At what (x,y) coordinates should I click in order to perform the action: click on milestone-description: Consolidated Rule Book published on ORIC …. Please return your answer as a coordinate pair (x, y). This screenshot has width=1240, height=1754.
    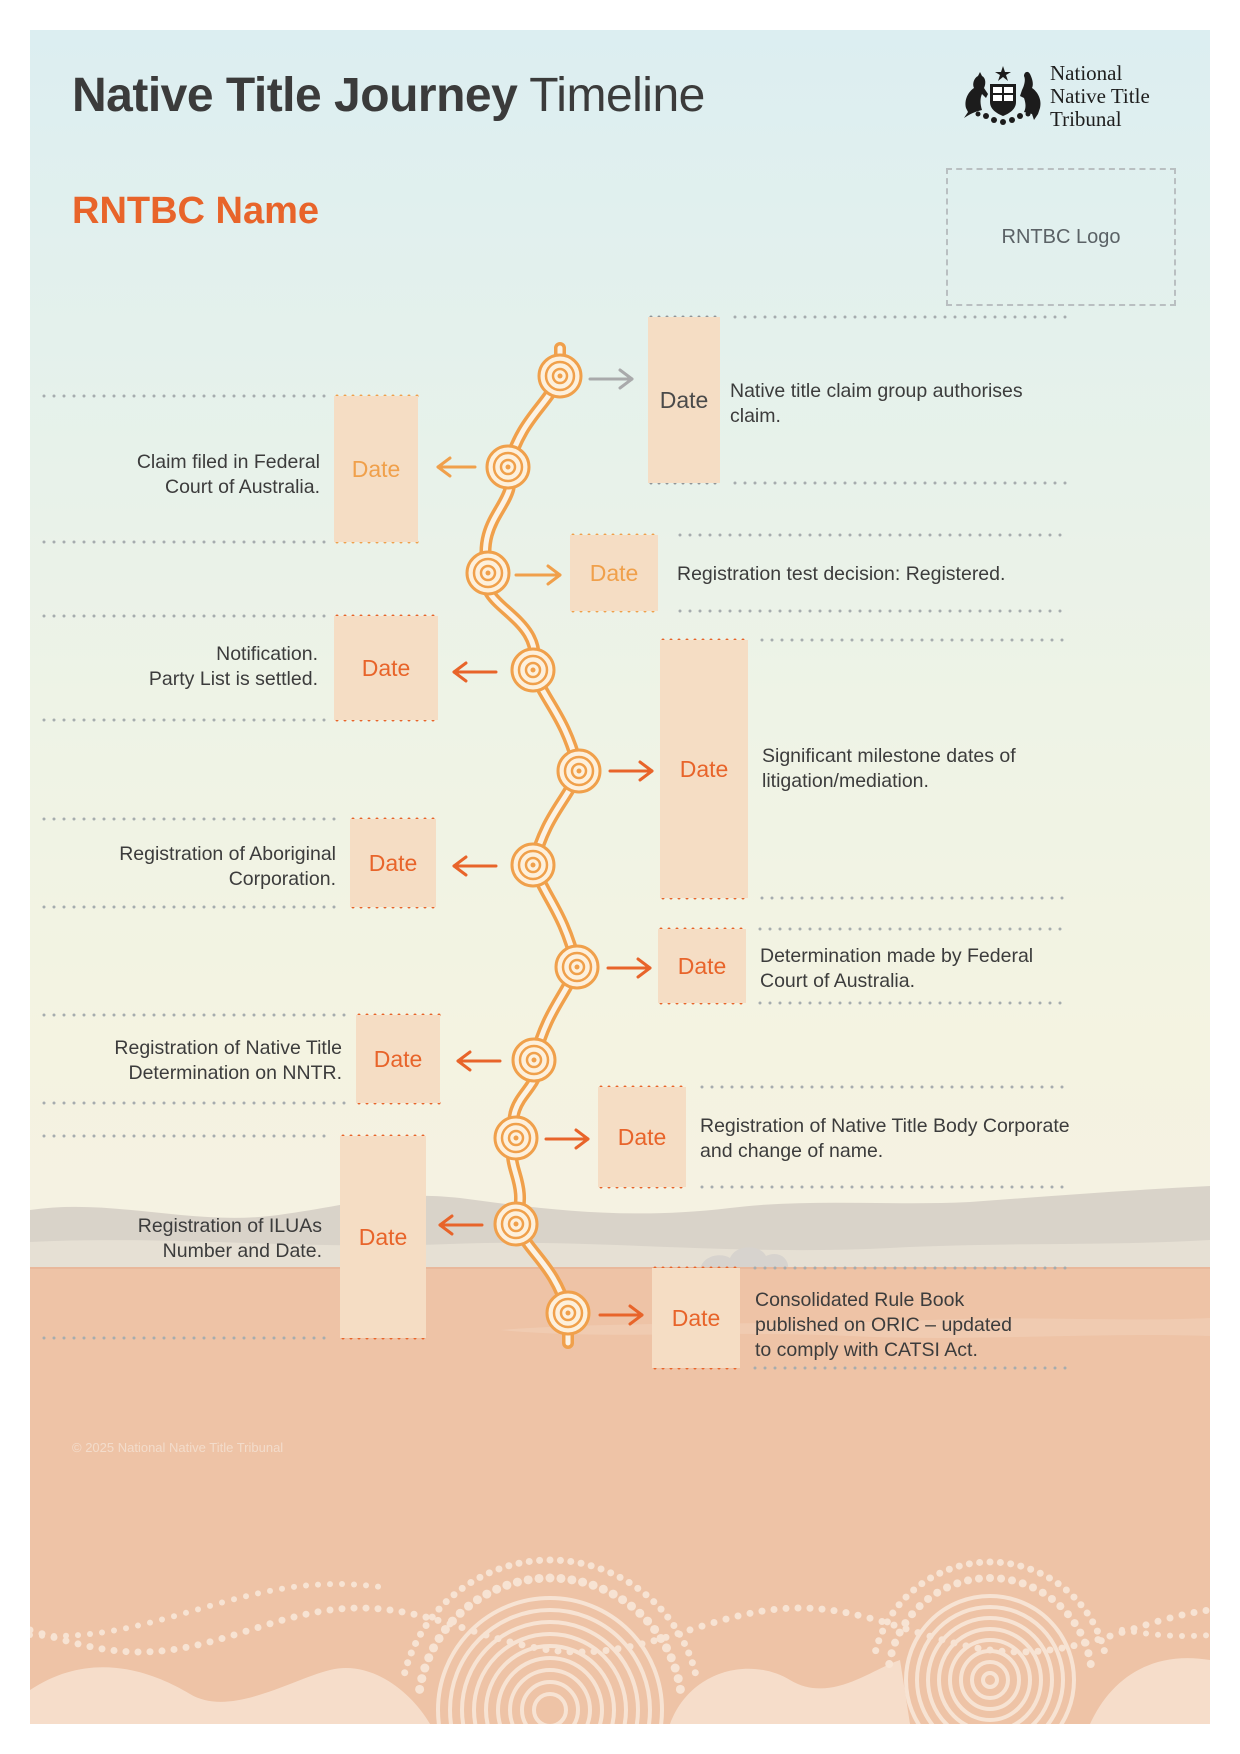
    Looking at the image, I should click on (905, 1325).